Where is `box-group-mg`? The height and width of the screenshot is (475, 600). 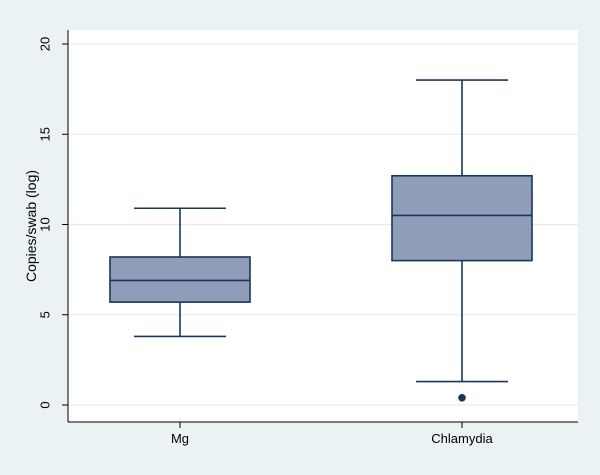 box-group-mg is located at coordinates (180, 272).